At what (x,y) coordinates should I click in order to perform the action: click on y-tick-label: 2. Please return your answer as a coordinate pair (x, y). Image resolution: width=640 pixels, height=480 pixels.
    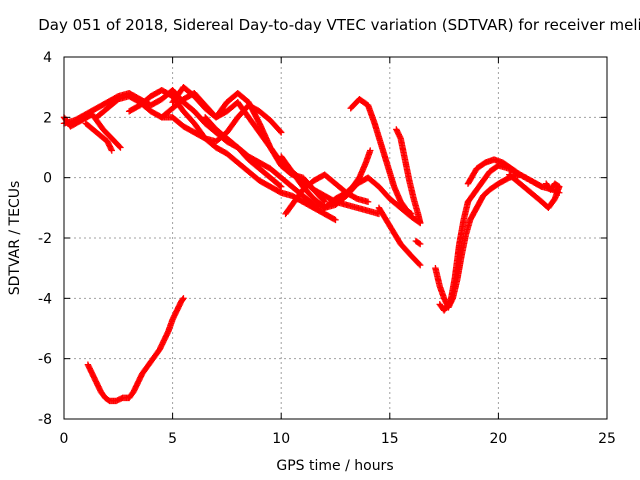
    Looking at the image, I should click on (47, 118).